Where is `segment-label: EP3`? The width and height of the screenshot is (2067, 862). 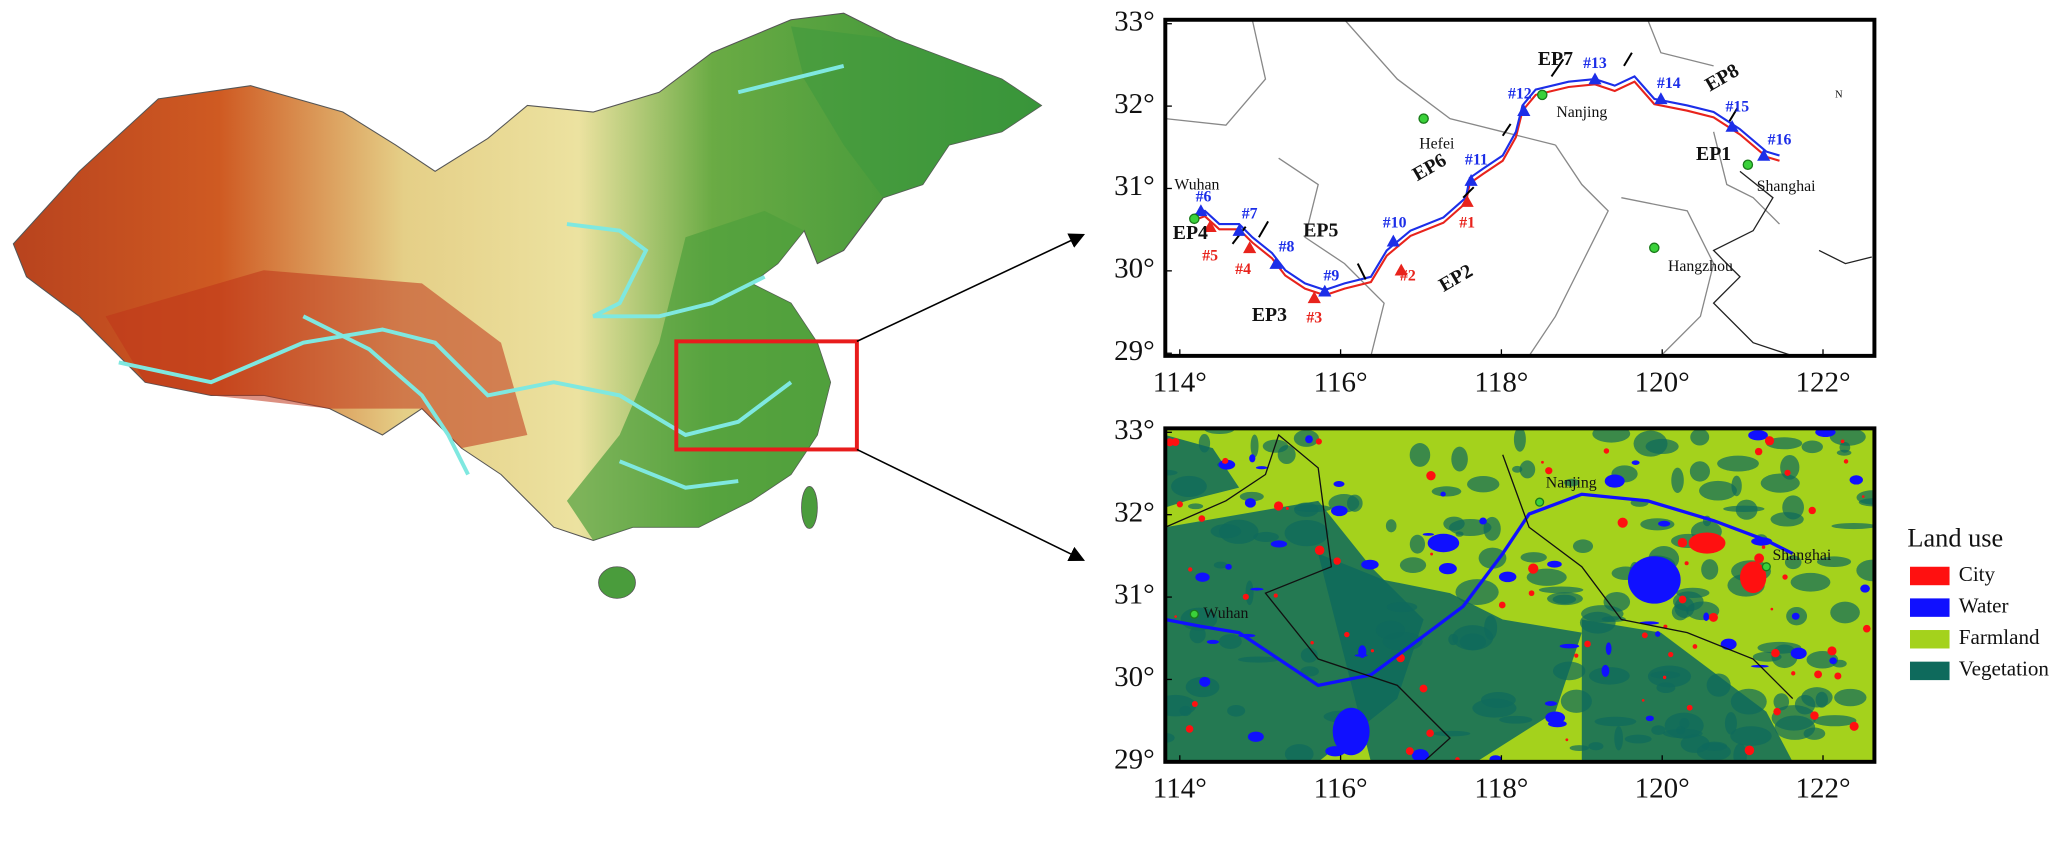
segment-label: EP3 is located at coordinates (1269, 315).